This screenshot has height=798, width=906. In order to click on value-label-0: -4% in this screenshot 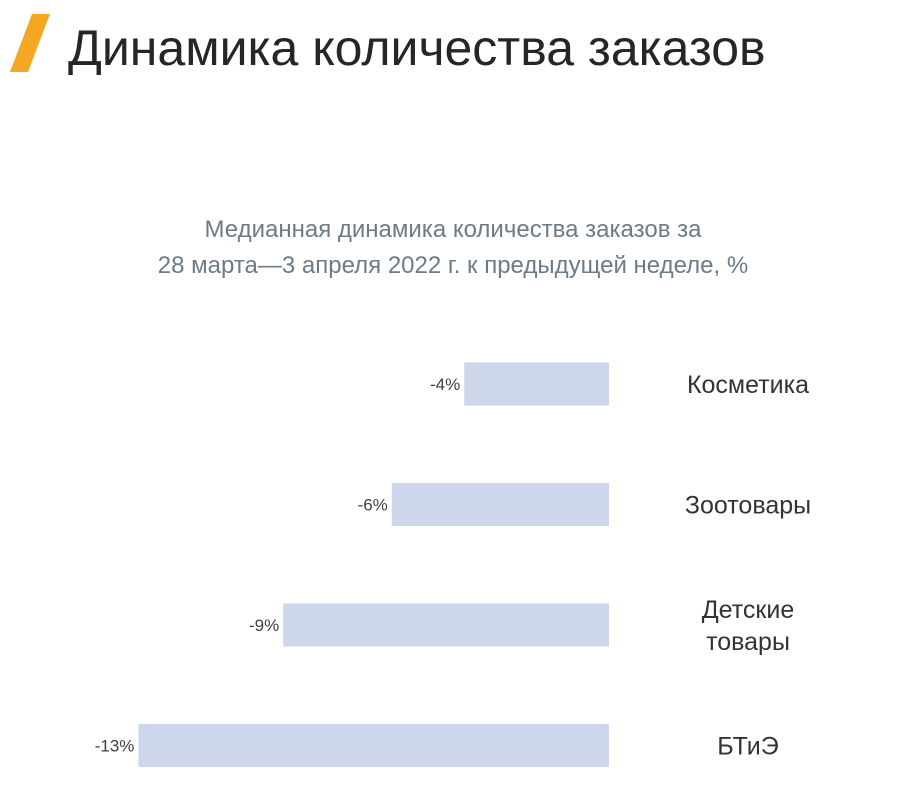, I will do `click(445, 384)`.